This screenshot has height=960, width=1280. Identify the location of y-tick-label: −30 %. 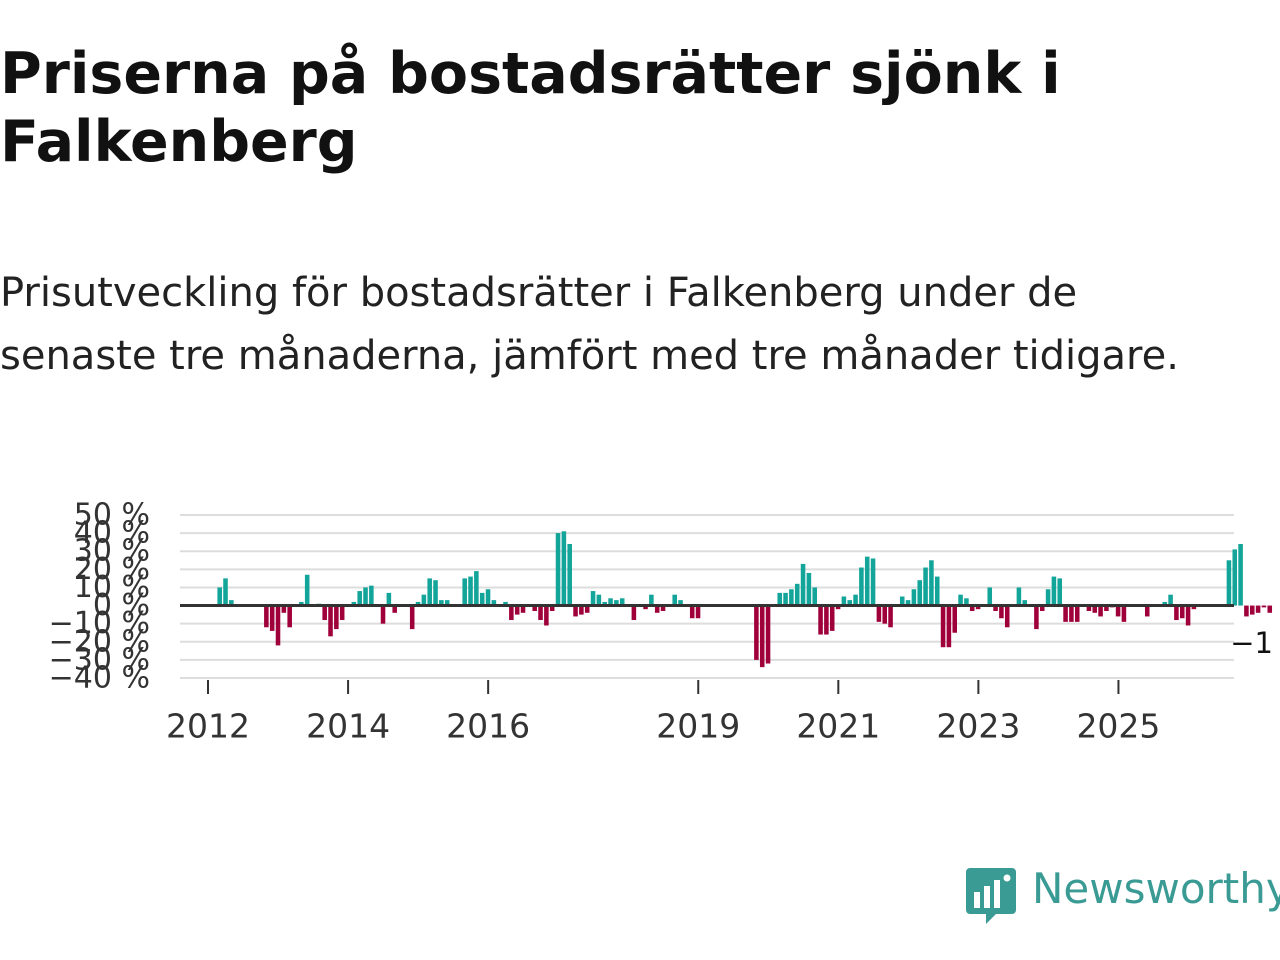
(99, 659).